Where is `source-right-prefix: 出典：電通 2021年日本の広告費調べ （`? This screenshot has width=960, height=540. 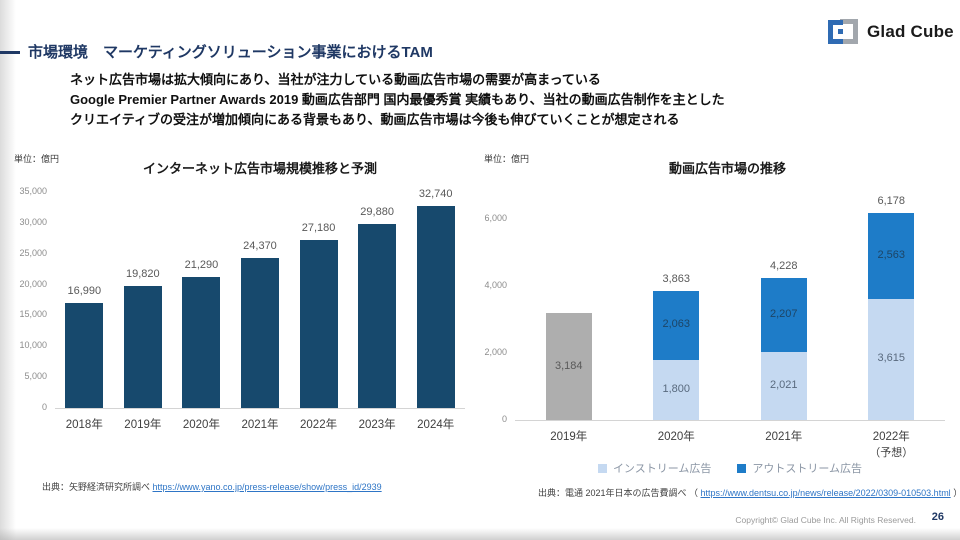 source-right-prefix: 出典：電通 2021年日本の広告費調べ （ is located at coordinates (619, 493).